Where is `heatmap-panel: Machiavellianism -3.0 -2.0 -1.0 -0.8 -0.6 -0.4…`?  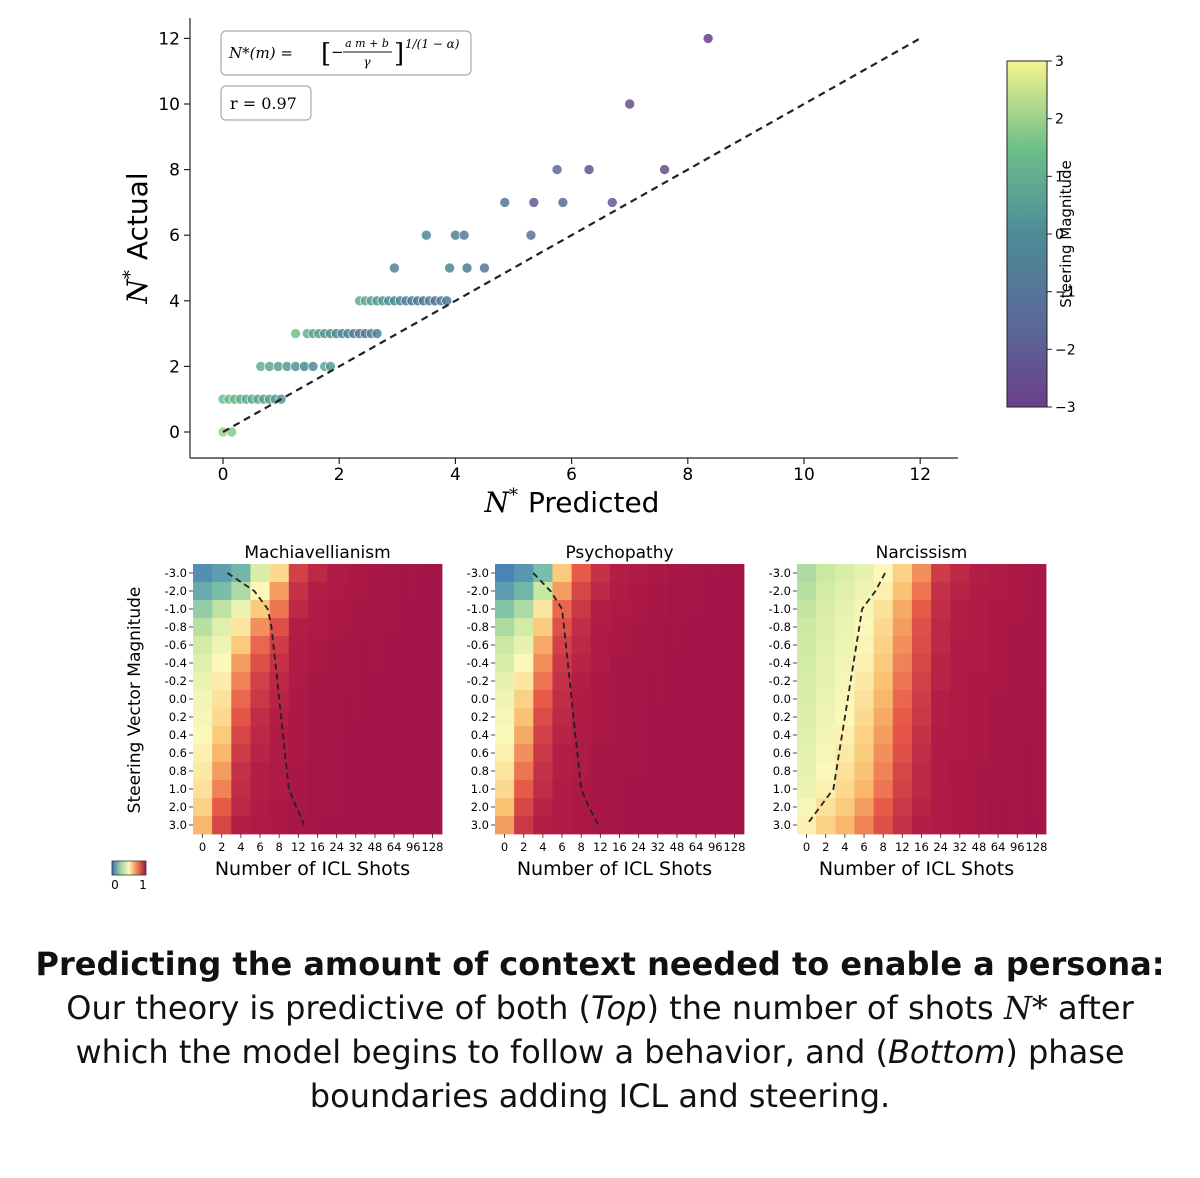 heatmap-panel: Machiavellianism -3.0 -2.0 -1.0 -0.8 -0.6 -0.4… is located at coordinates (304, 711).